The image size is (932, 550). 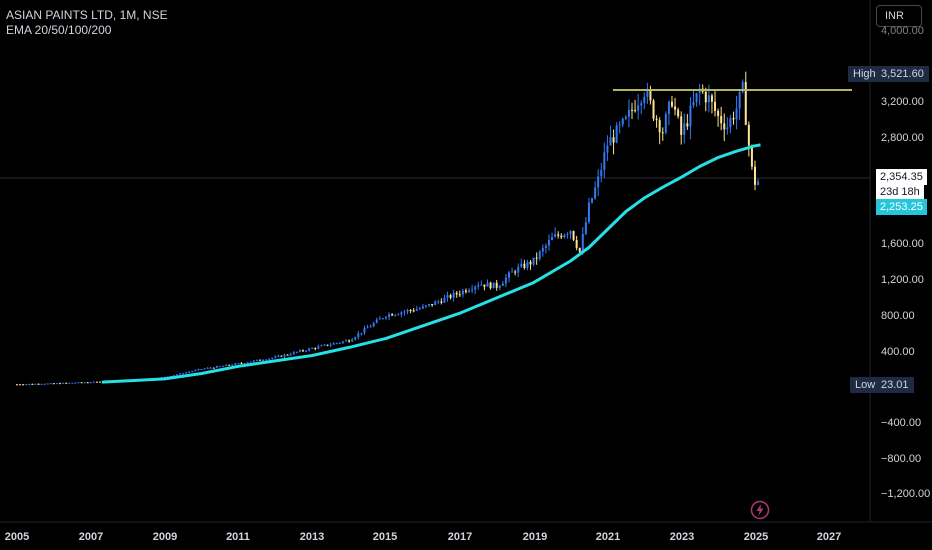 What do you see at coordinates (864, 74) in the screenshot?
I see `high-label: High` at bounding box center [864, 74].